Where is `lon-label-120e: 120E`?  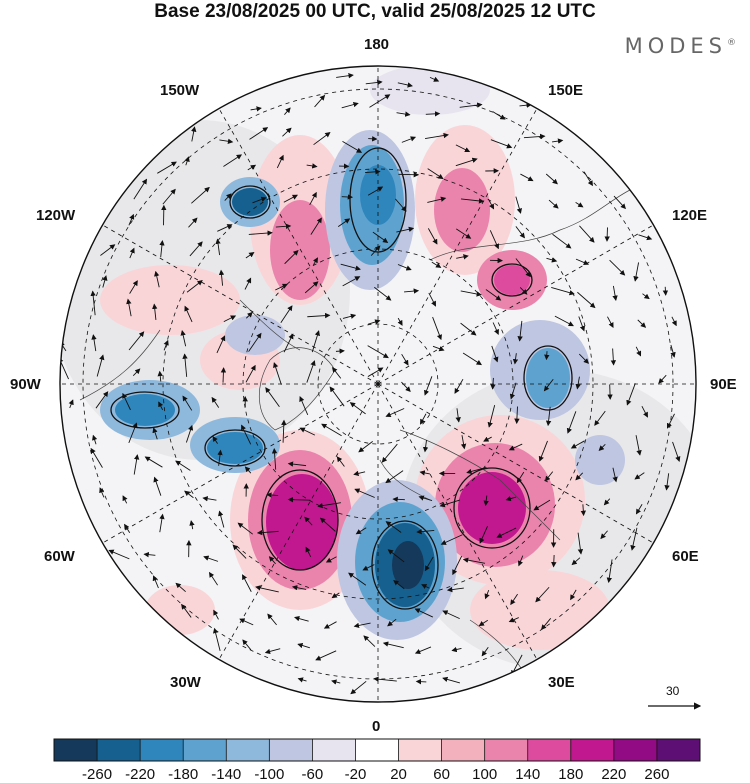 lon-label-120e: 120E is located at coordinates (690, 215).